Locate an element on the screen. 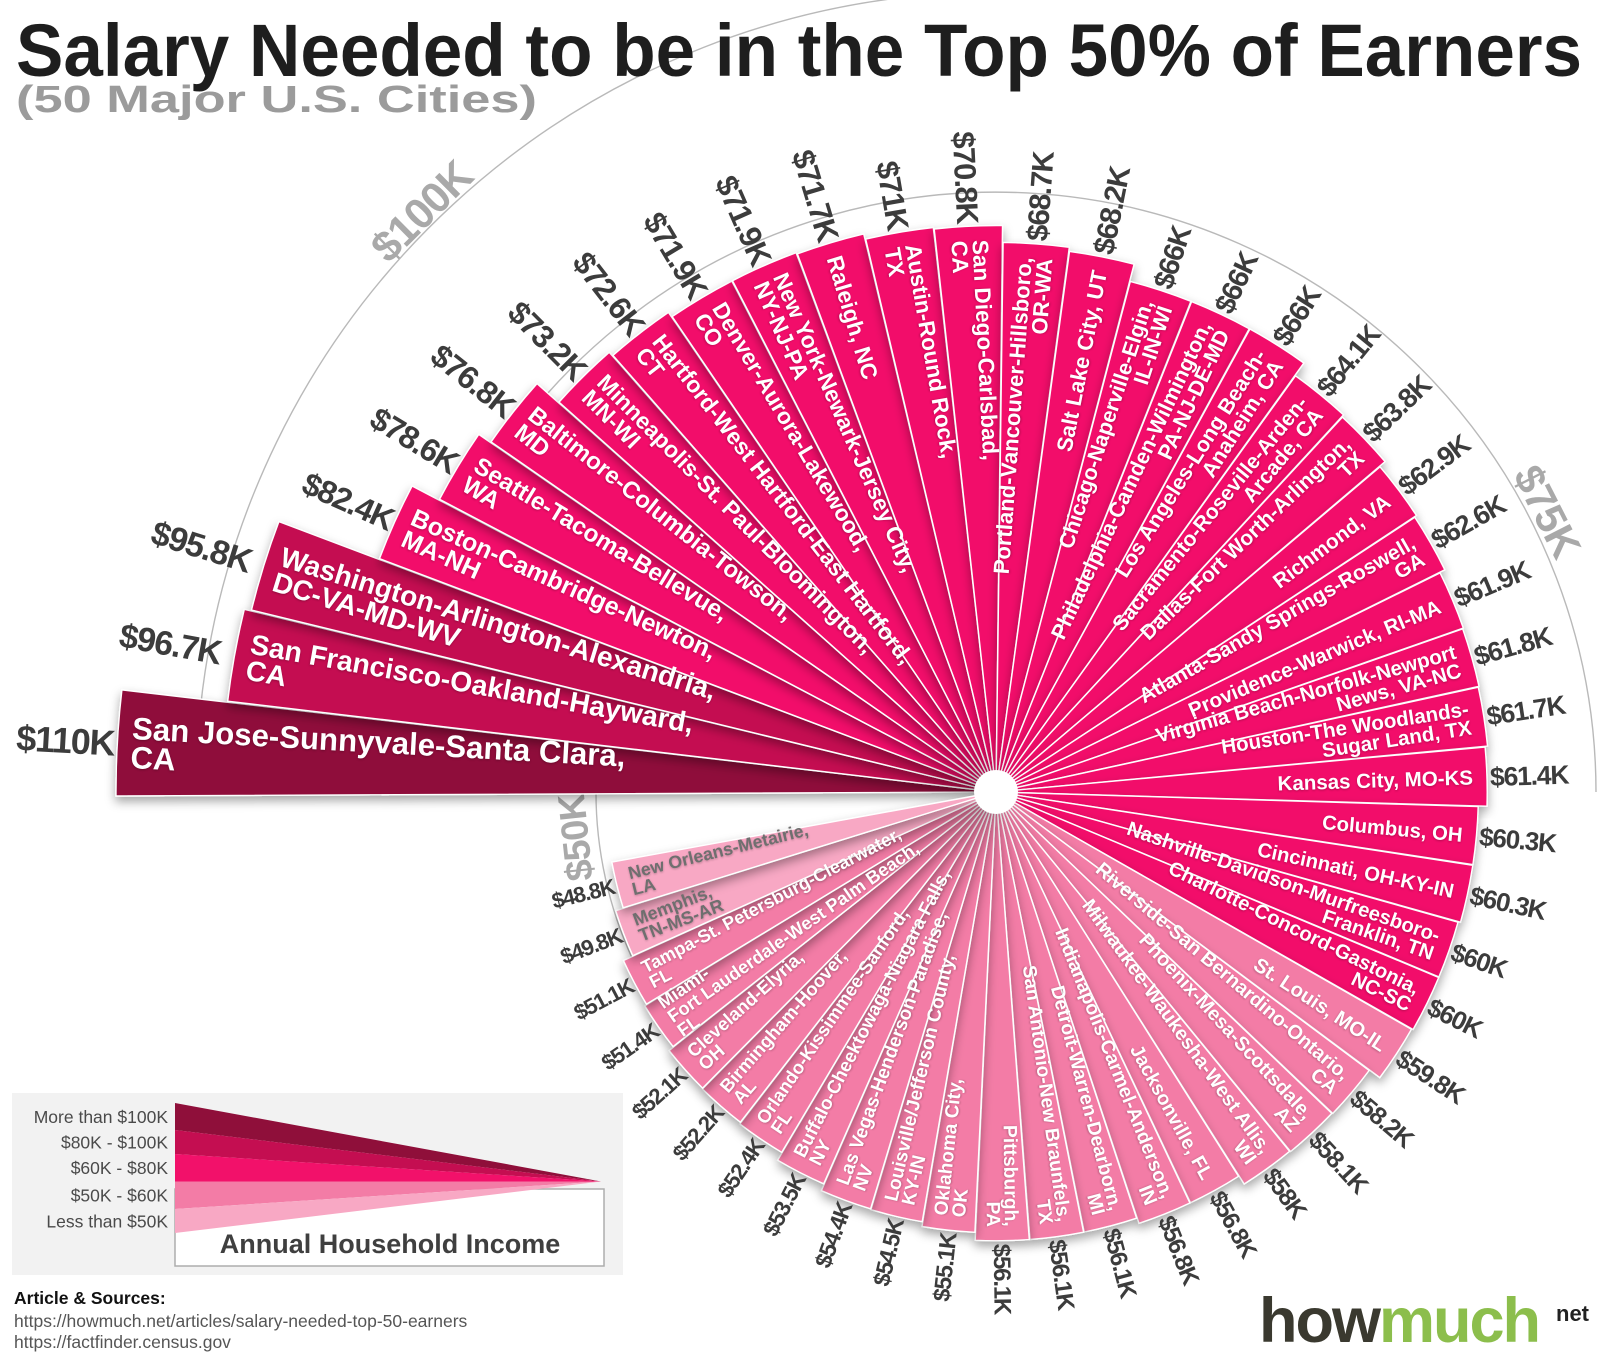  svg-text: Less than $50K is located at coordinates (107, 1221).